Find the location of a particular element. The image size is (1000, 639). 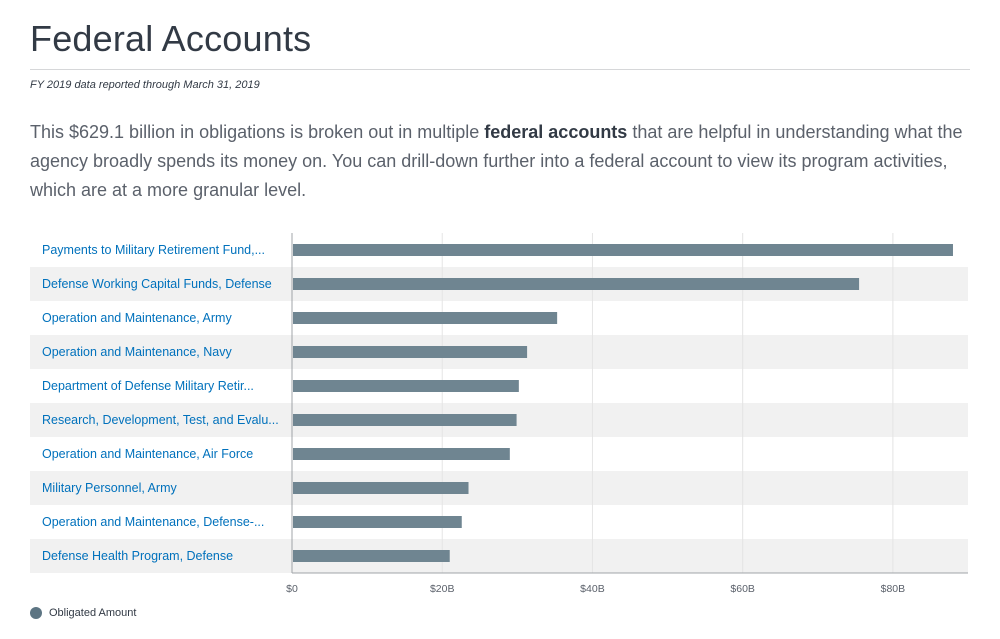

intro-bold-term: federal accounts is located at coordinates (556, 132).